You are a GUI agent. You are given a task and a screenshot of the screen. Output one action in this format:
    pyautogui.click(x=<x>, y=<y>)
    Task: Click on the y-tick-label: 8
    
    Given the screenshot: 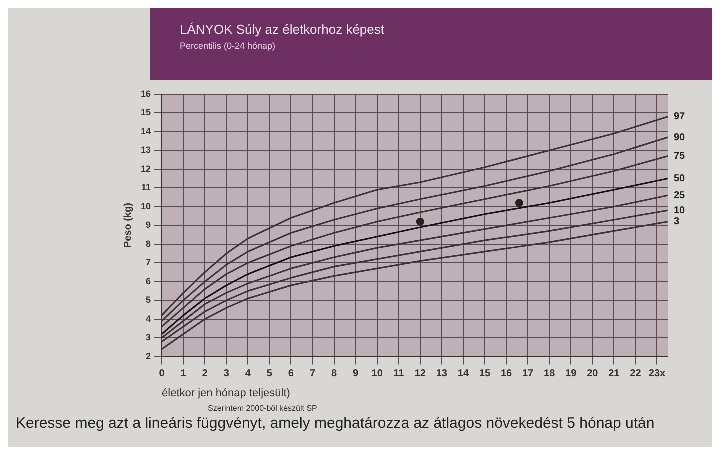 What is the action you would take?
    pyautogui.click(x=149, y=243)
    